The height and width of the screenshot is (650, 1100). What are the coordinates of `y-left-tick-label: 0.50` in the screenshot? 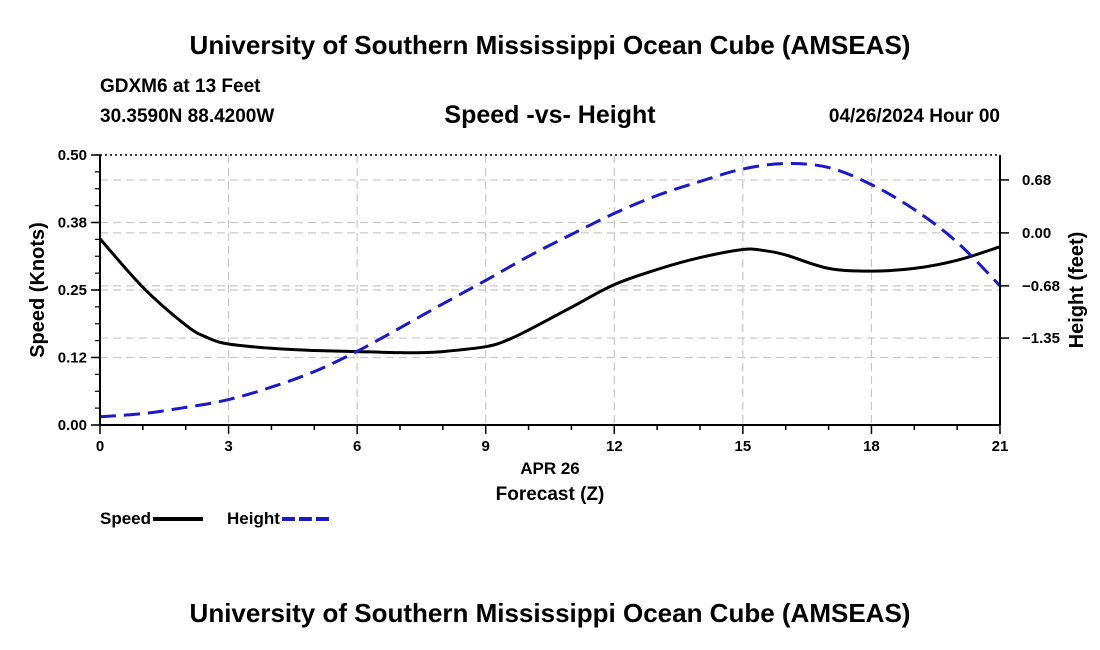 It's located at (72, 155).